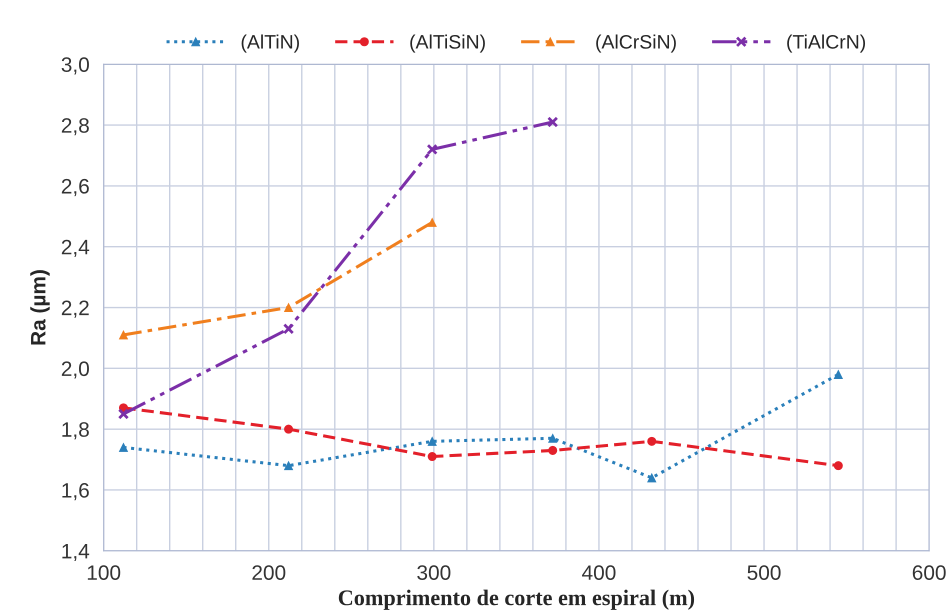 The height and width of the screenshot is (612, 951). I want to click on x-tick-label: 100, so click(104, 572).